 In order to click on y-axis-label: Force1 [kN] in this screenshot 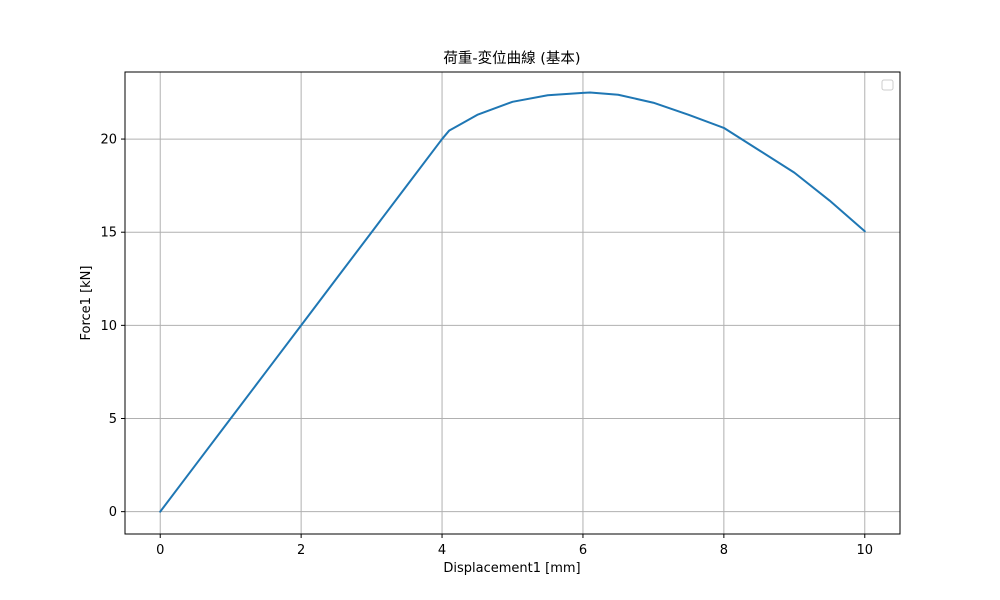, I will do `click(86, 303)`.